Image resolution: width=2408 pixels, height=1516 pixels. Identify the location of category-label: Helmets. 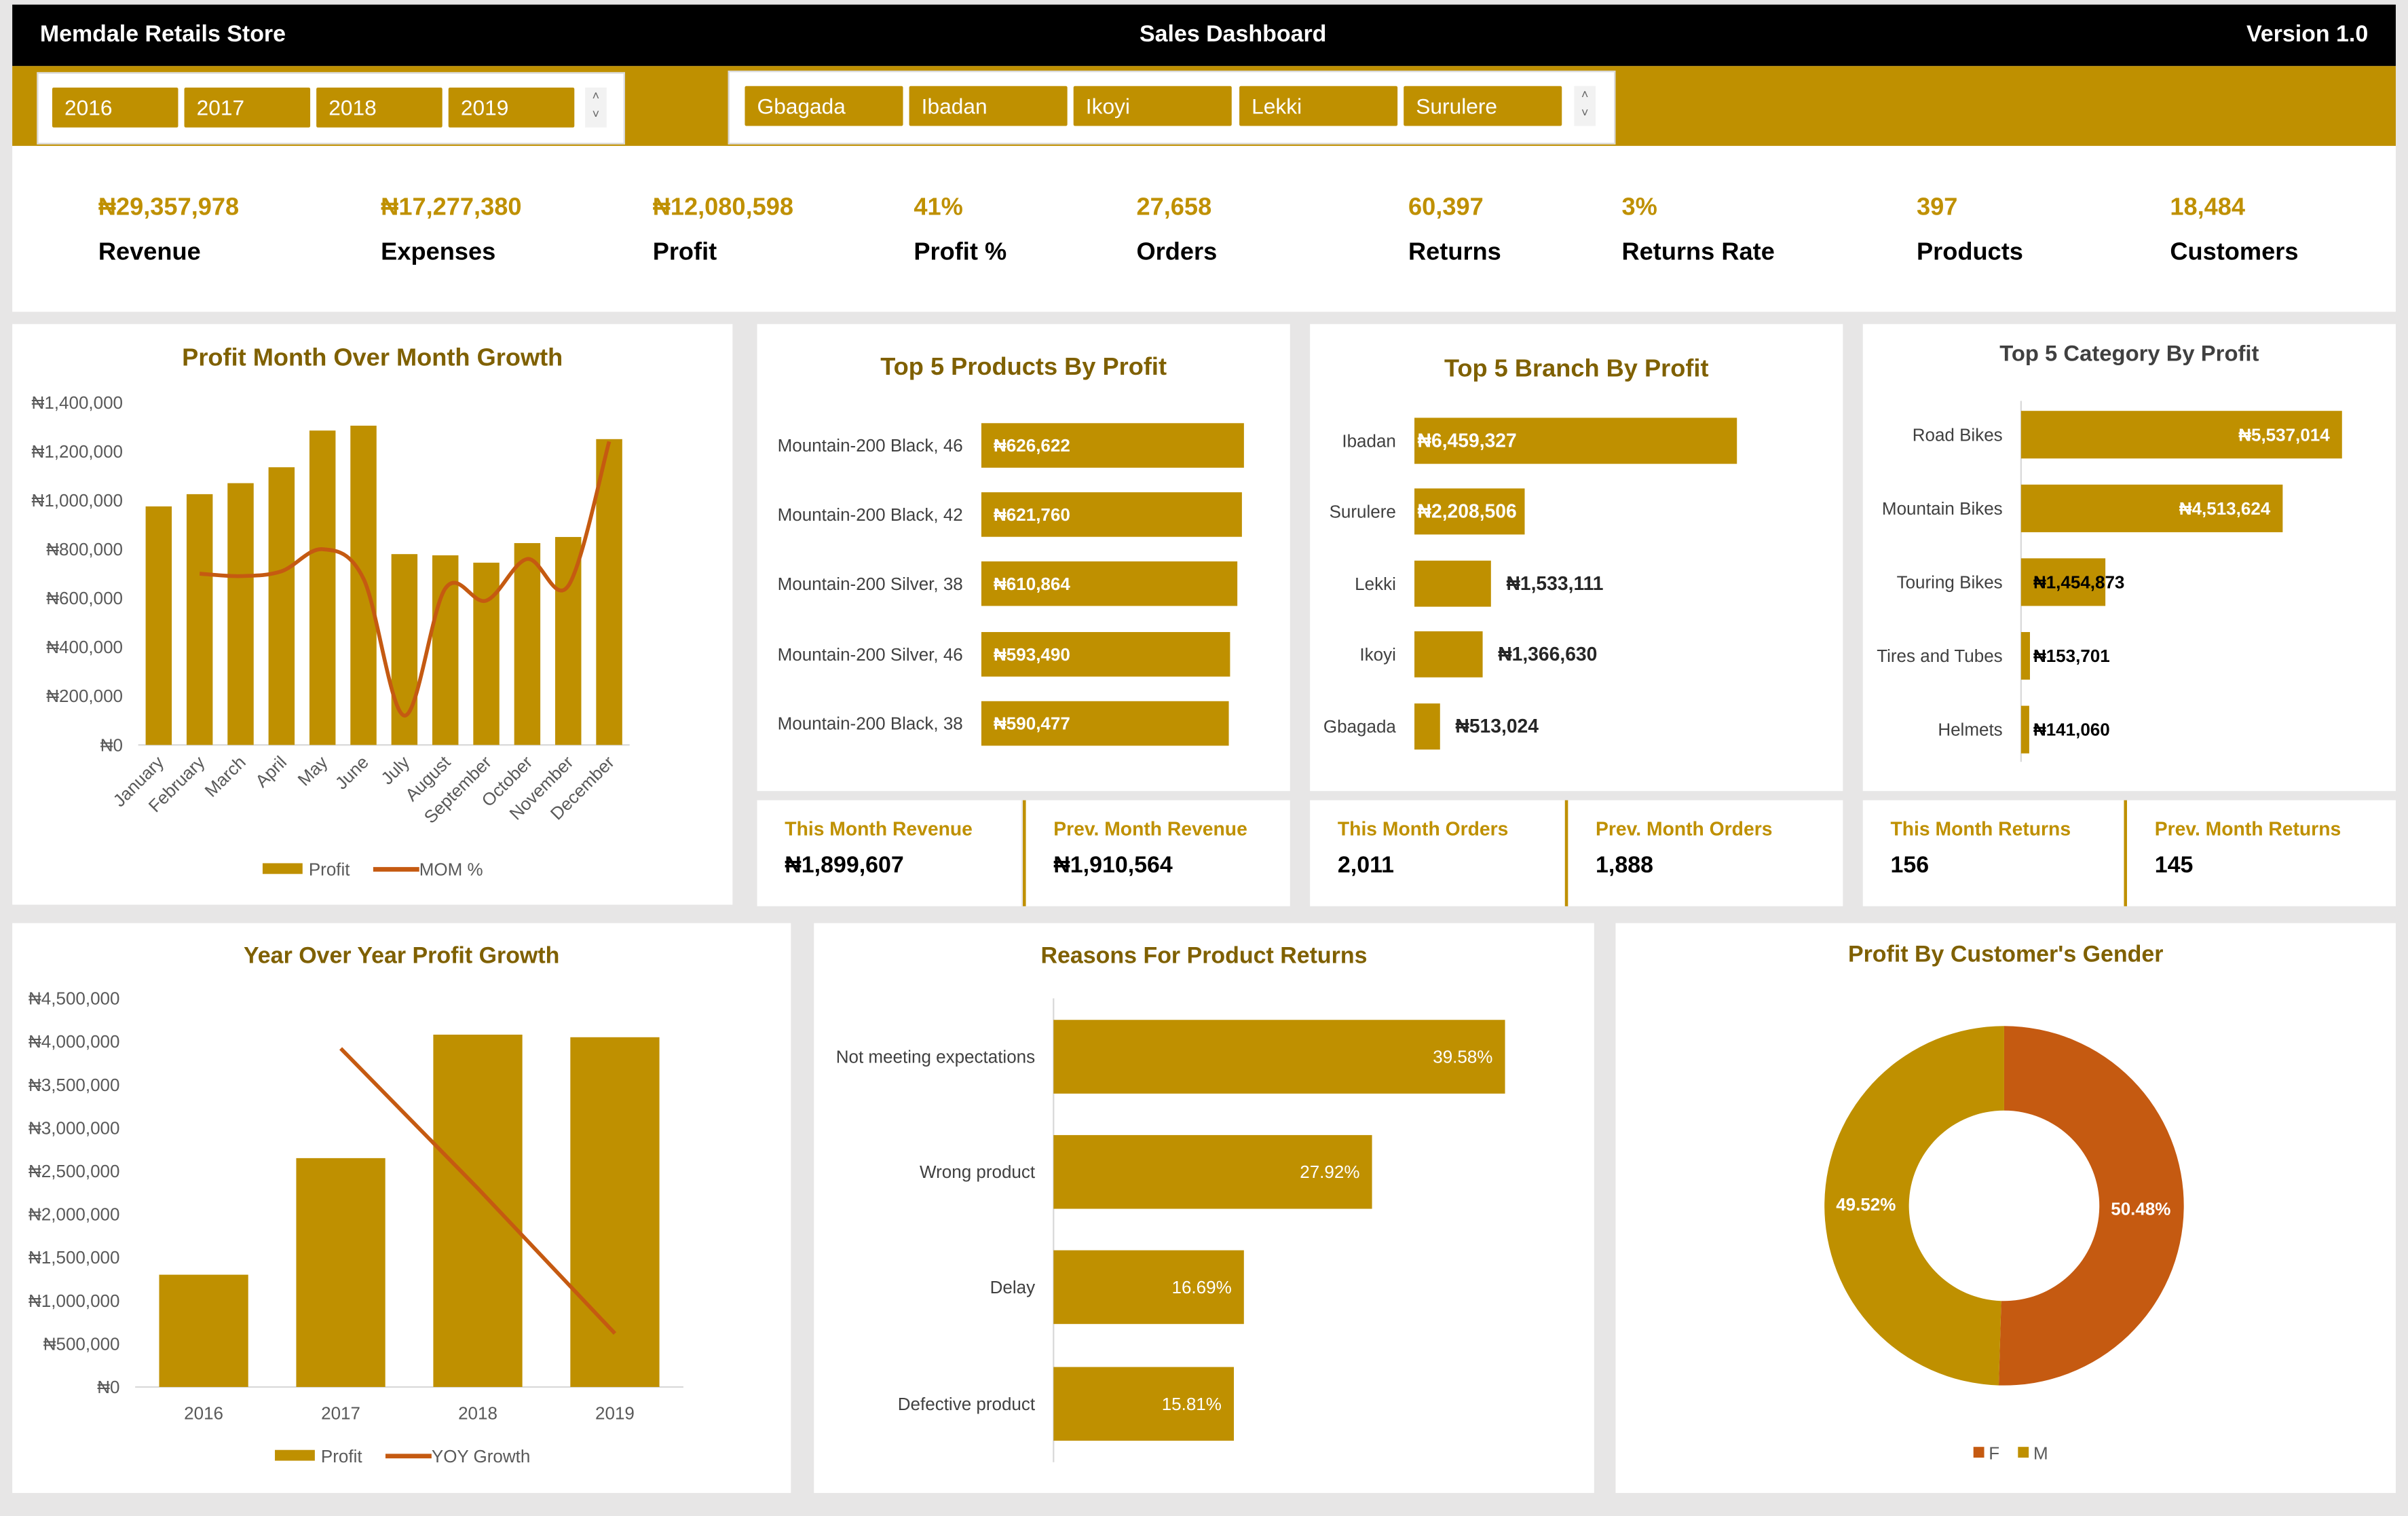
(1970, 730).